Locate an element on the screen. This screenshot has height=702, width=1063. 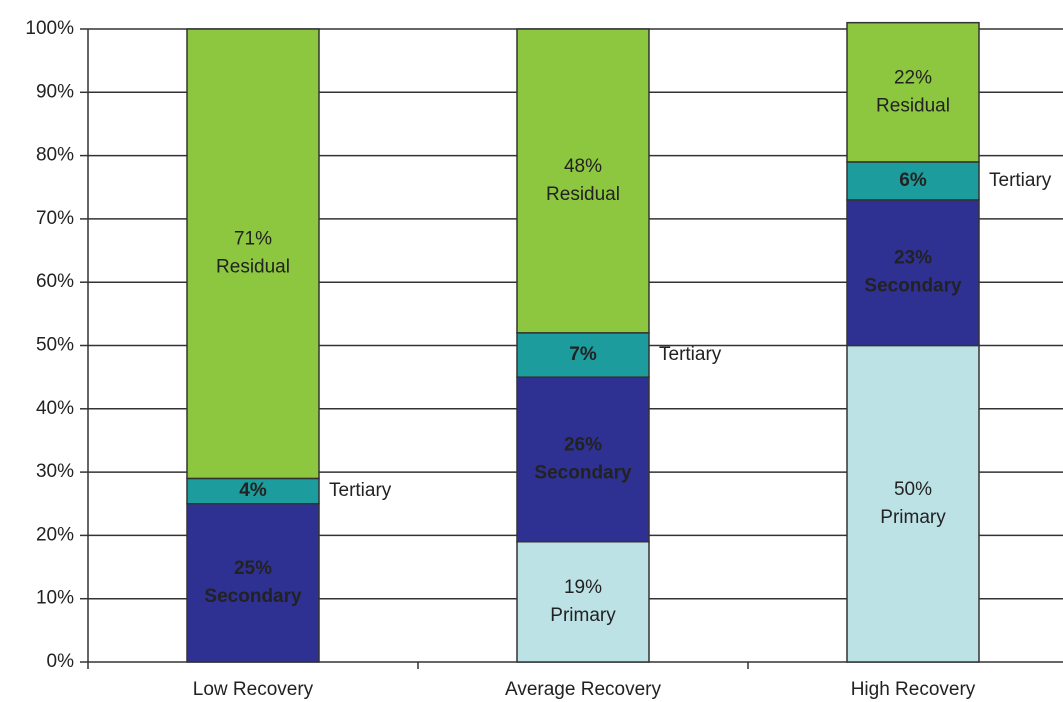
value-label: 6% is located at coordinates (913, 180).